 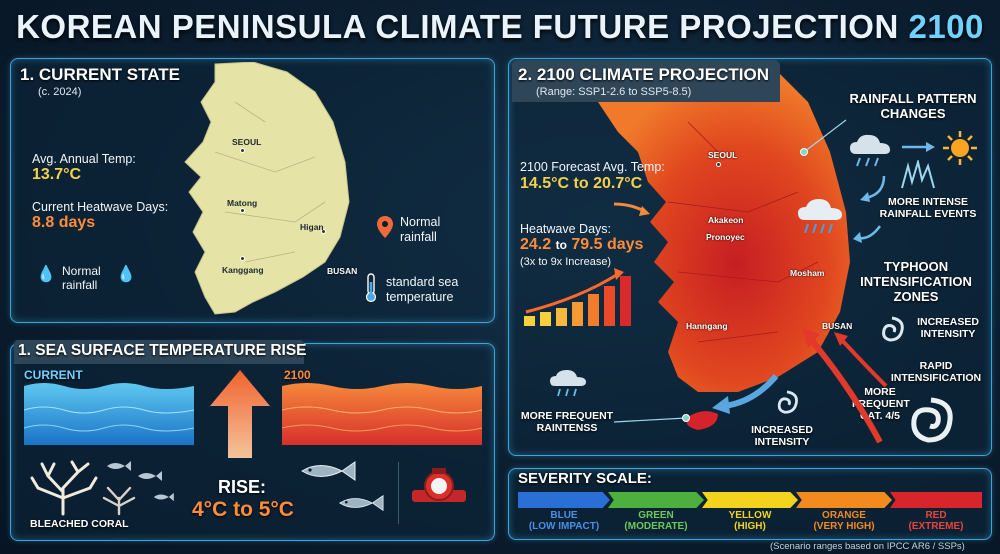 I want to click on tuna-fish-icon, so click(x=328, y=471).